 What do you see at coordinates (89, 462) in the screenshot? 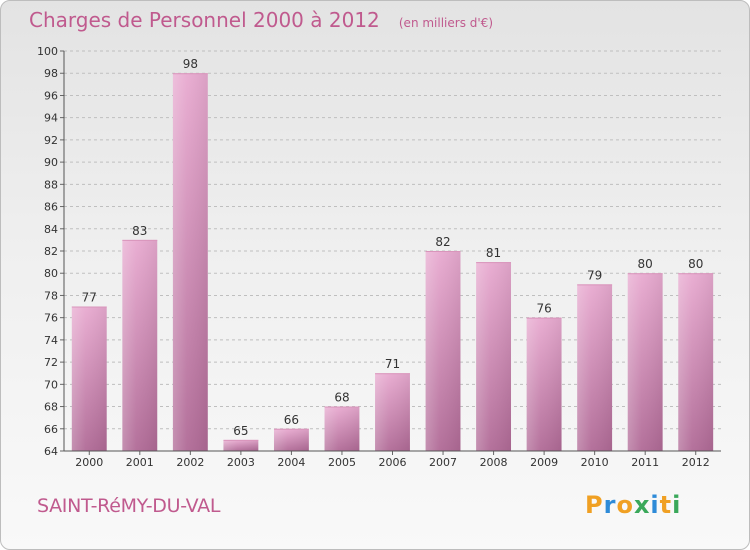
I see `x-tick-label: 2000` at bounding box center [89, 462].